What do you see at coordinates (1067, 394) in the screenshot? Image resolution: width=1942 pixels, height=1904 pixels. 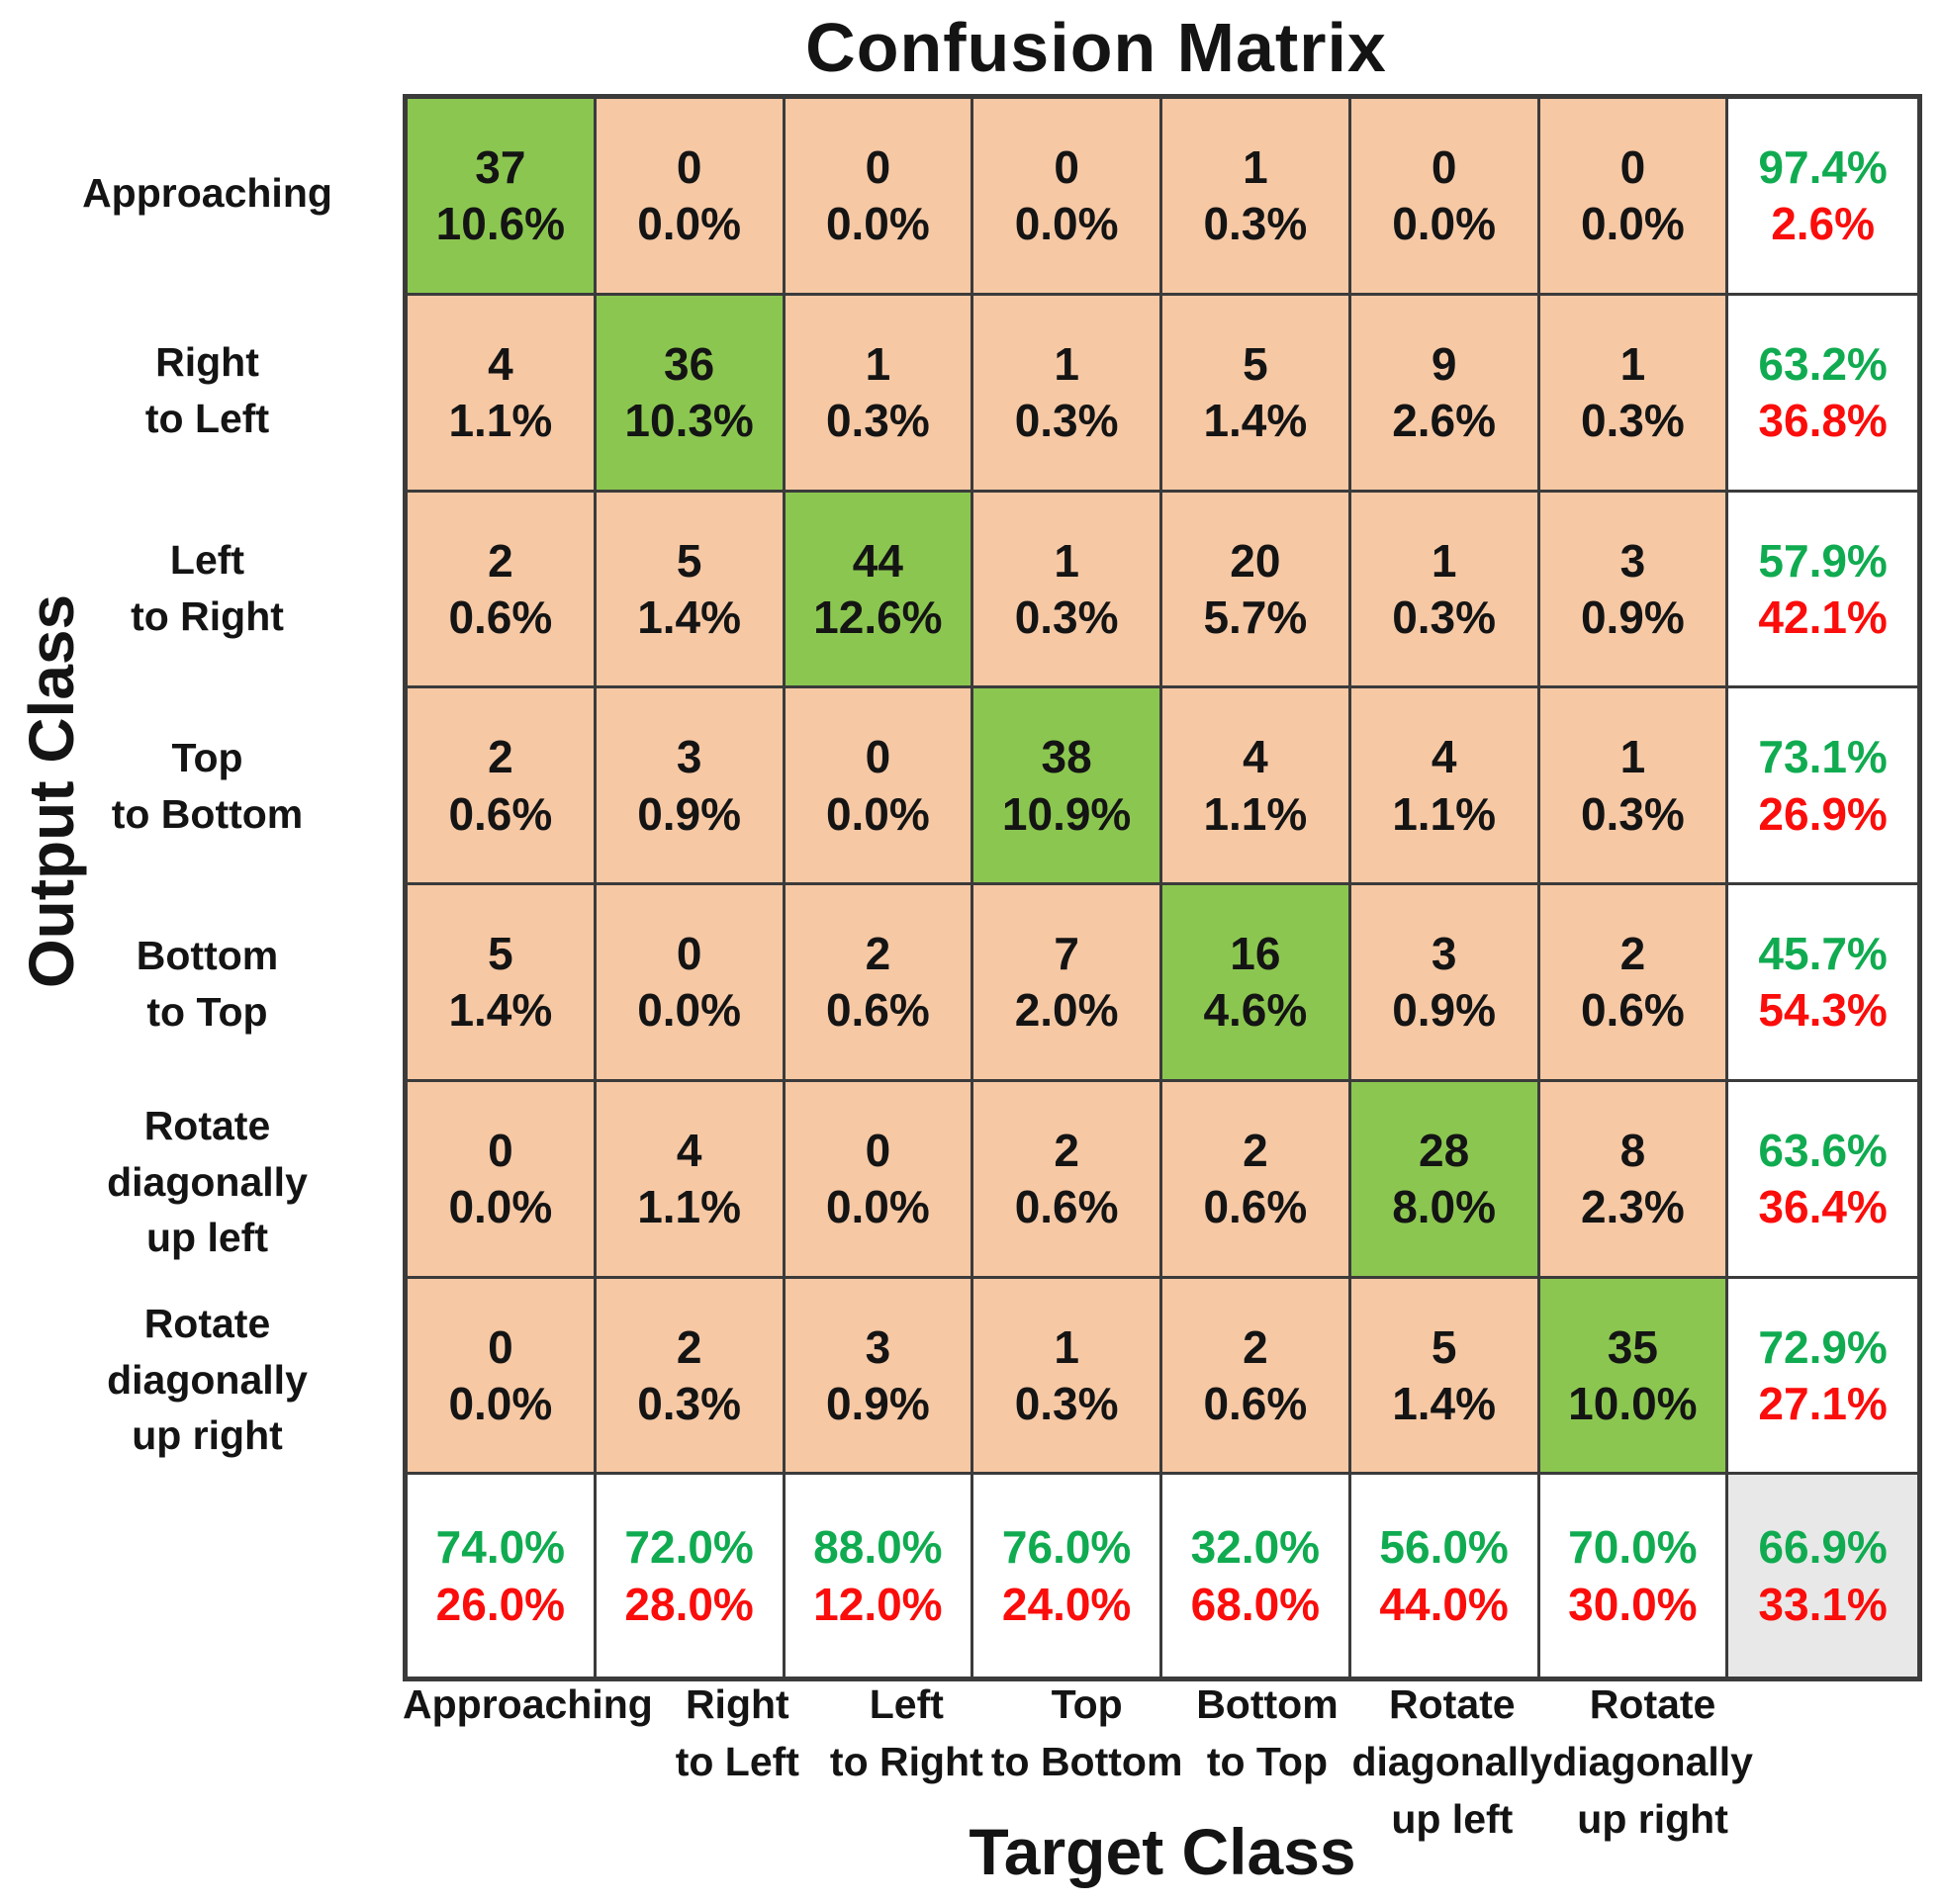 I see `matrix-cell-r1-c3: 1 0.3%` at bounding box center [1067, 394].